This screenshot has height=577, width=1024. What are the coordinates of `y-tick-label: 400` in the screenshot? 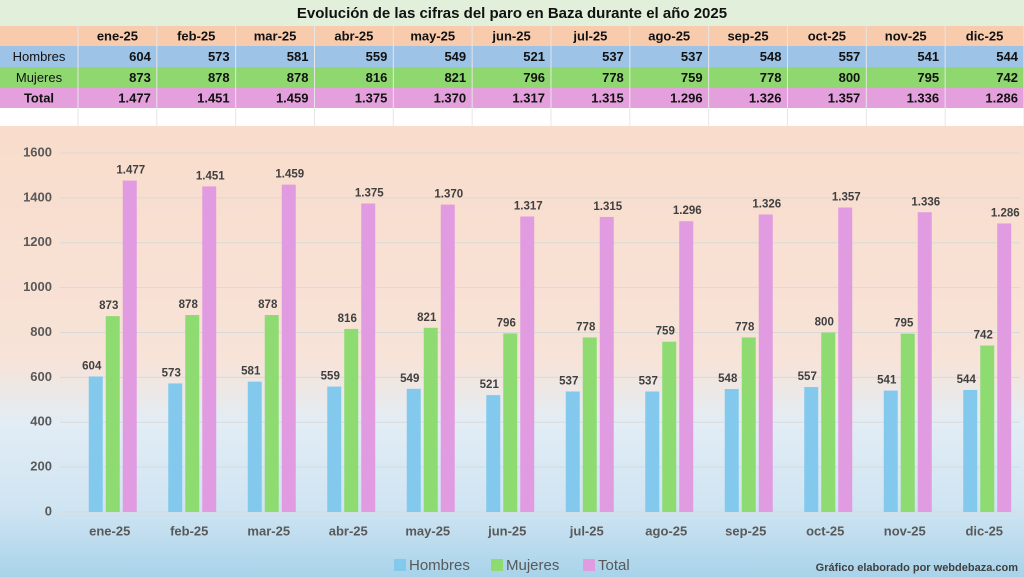 It's located at (41, 421).